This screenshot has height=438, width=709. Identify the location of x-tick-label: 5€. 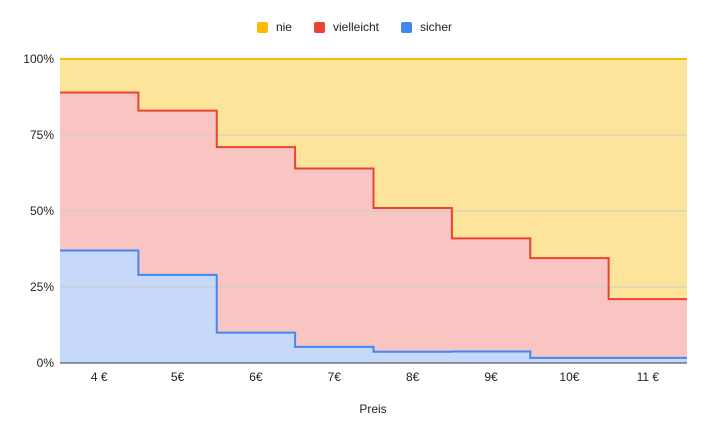
(178, 377).